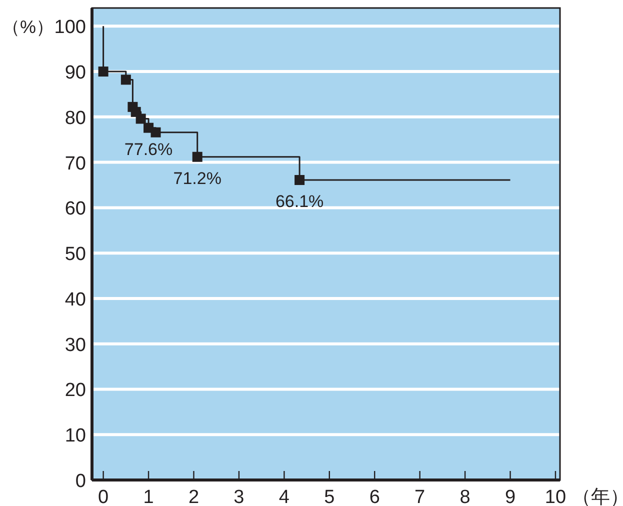 The height and width of the screenshot is (506, 623). Describe the element at coordinates (239, 496) in the screenshot. I see `x-tick-label: 3` at that location.